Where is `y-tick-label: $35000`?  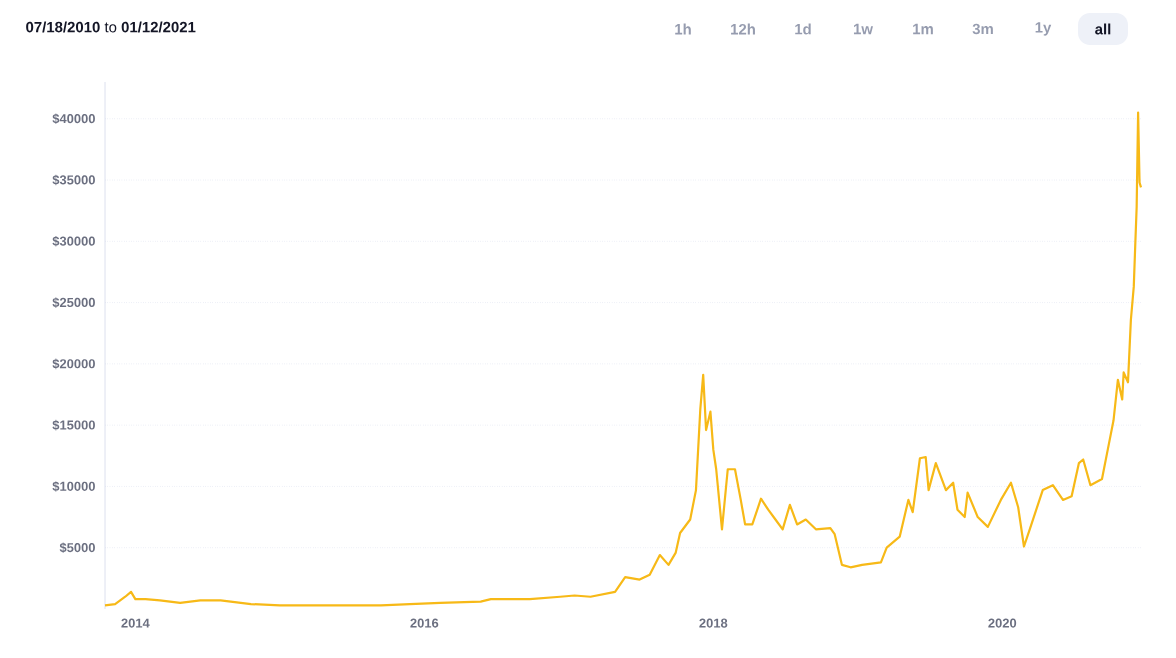 y-tick-label: $35000 is located at coordinates (73, 180).